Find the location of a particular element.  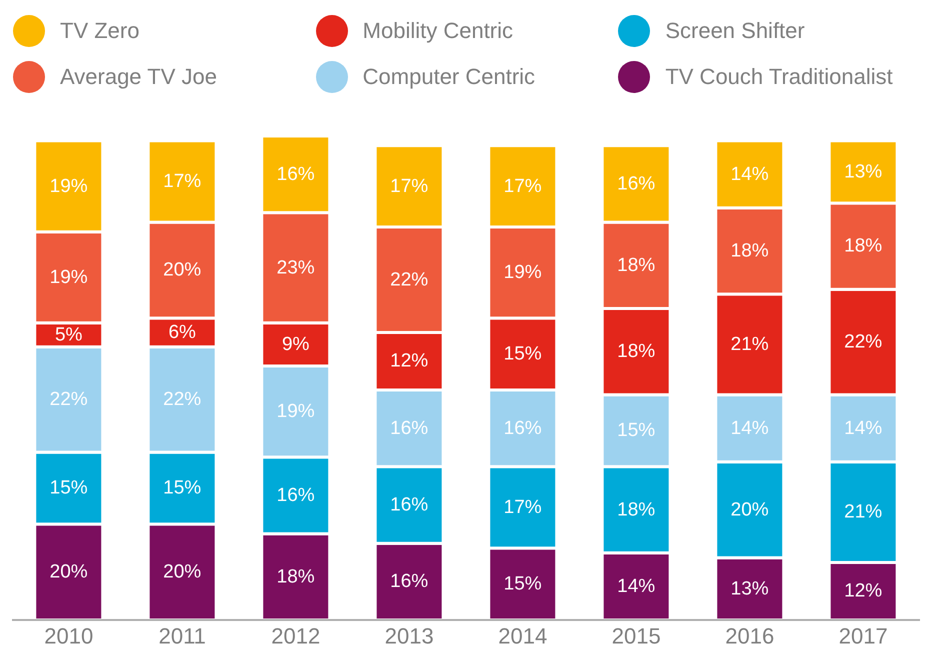

legend-label: Mobility Centric is located at coordinates (438, 31).